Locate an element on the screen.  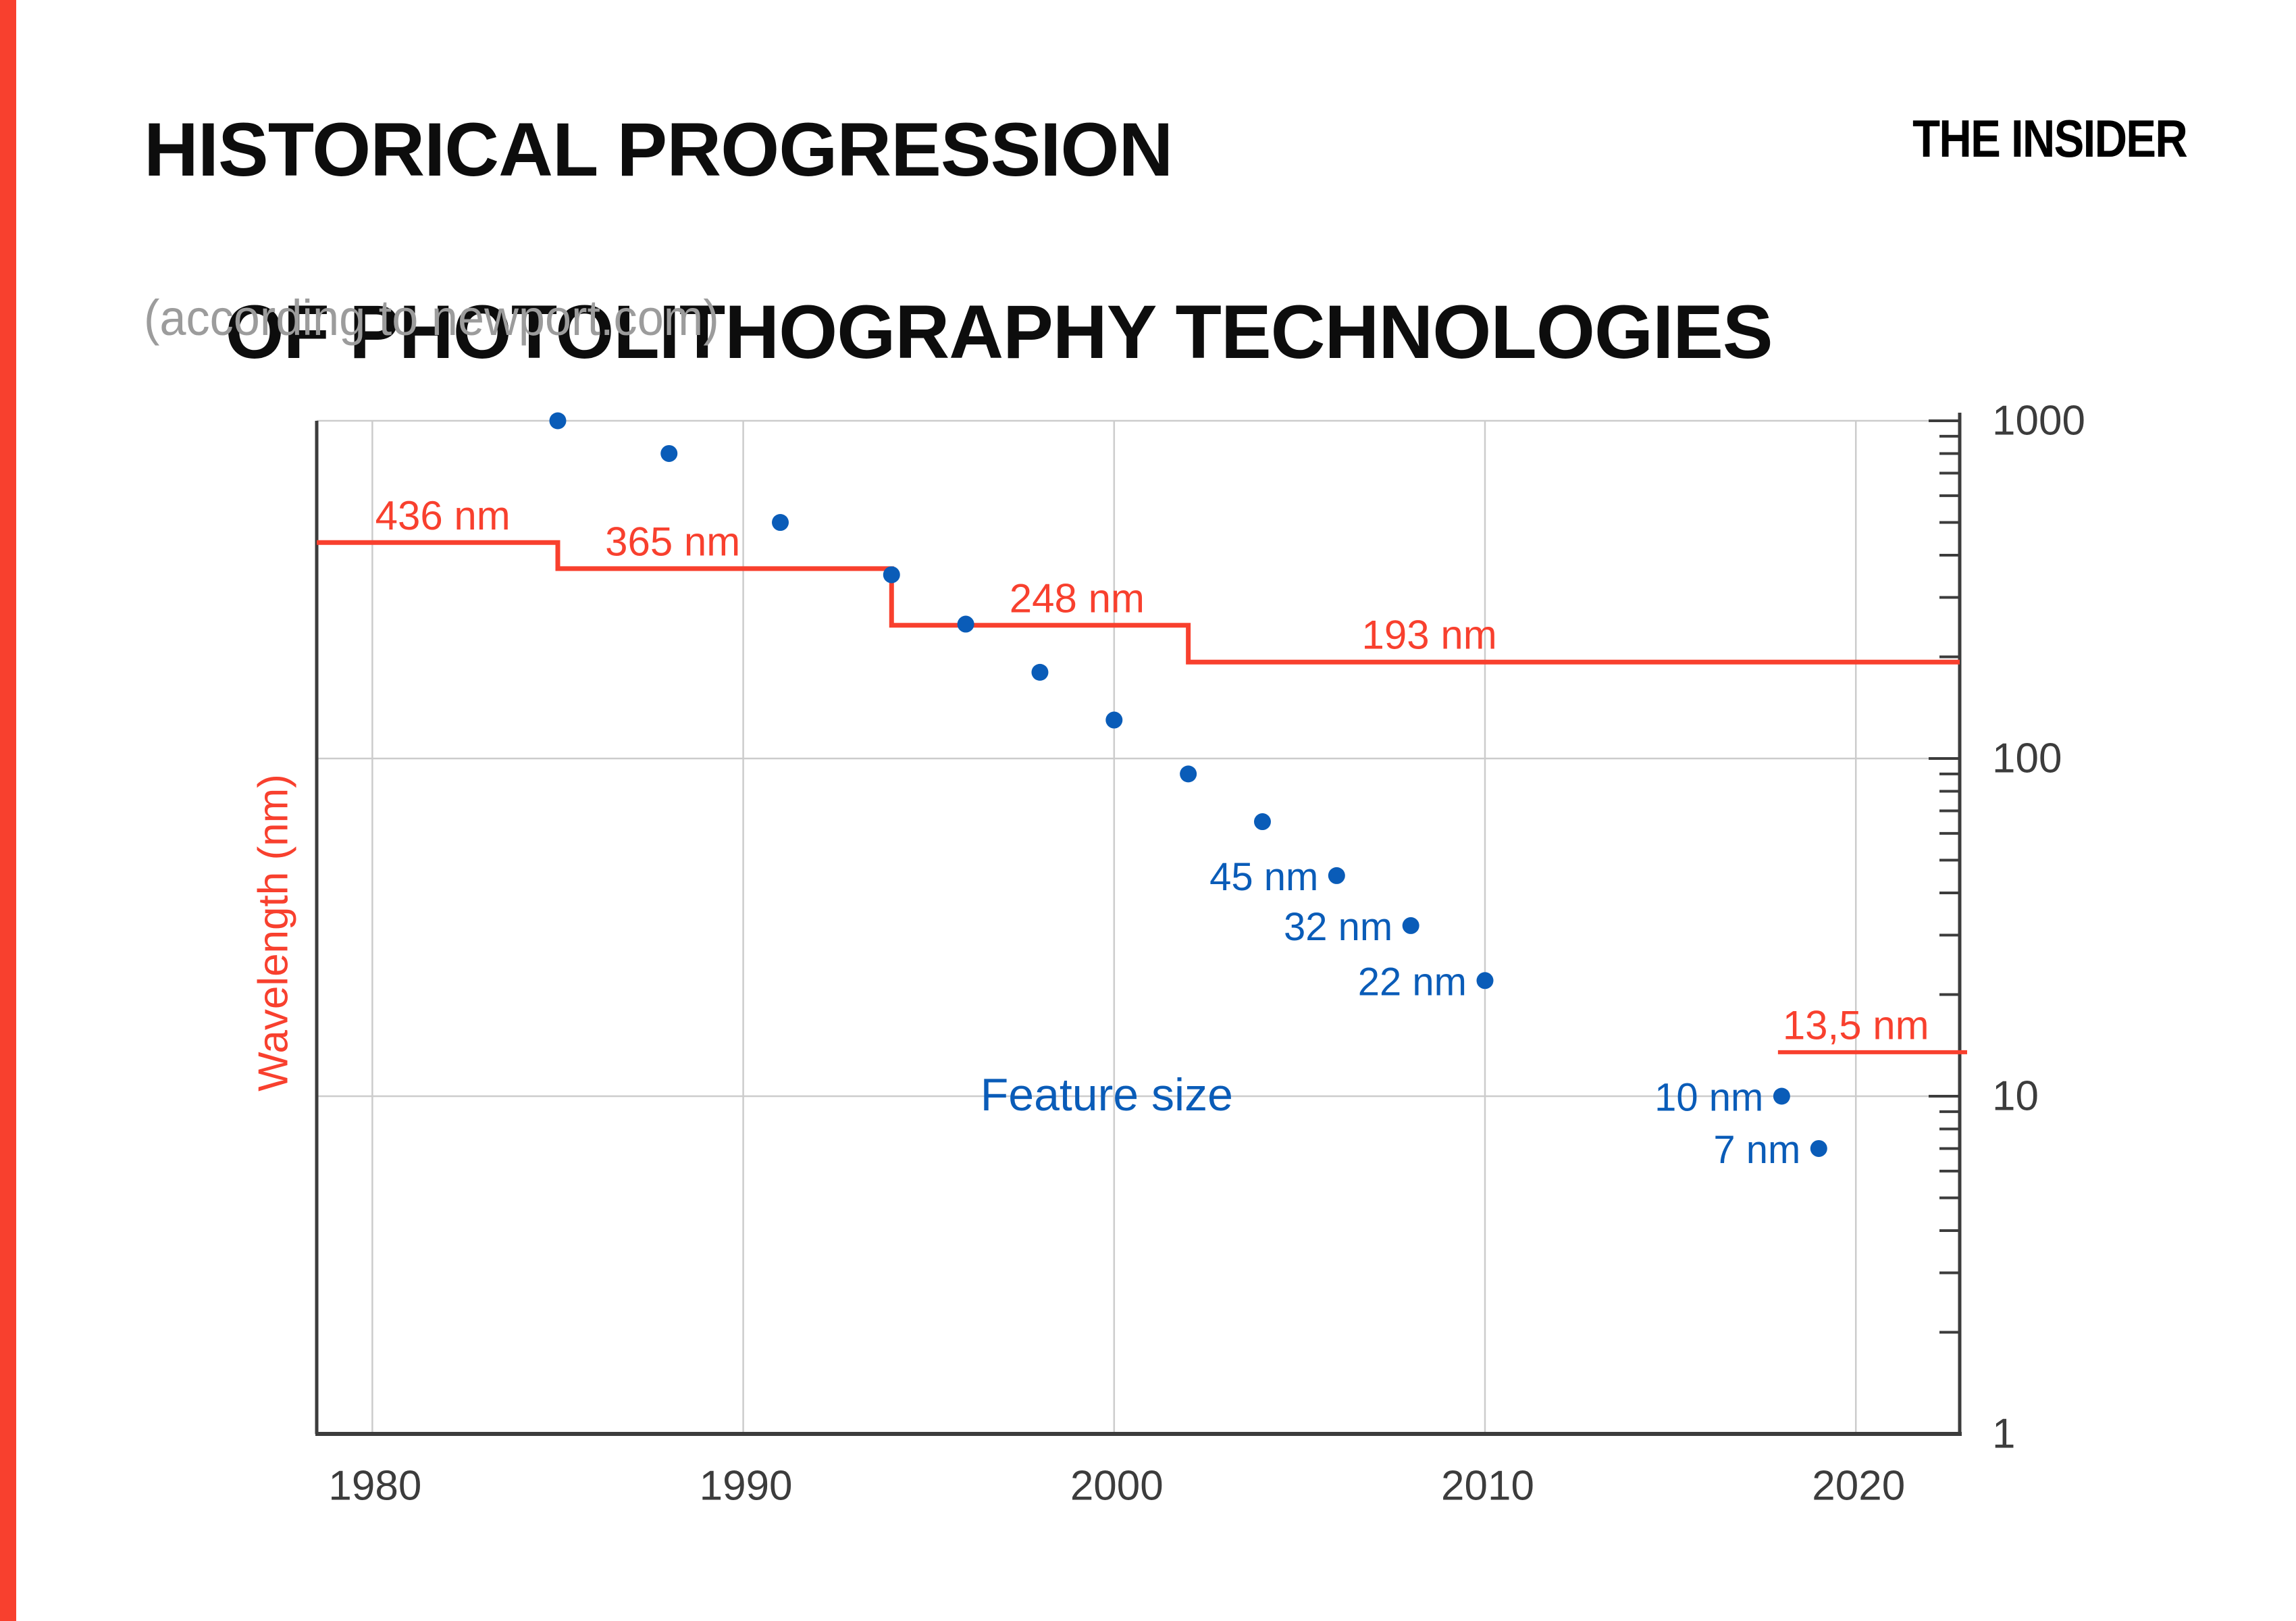
wavelength-label-248nm: 248 nm is located at coordinates (1077, 598).